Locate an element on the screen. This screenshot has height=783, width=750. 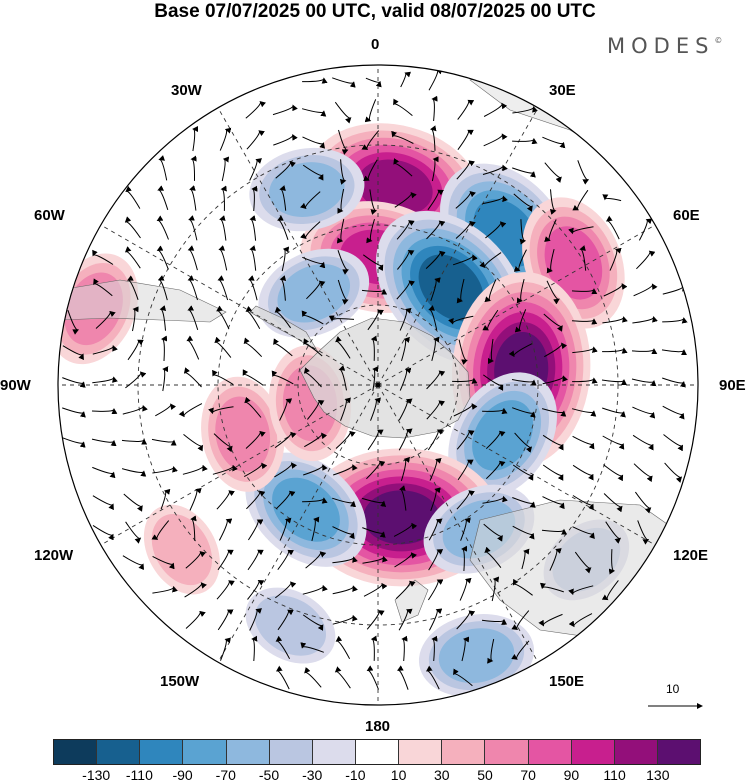
lon-label-90e: 90E is located at coordinates (732, 385).